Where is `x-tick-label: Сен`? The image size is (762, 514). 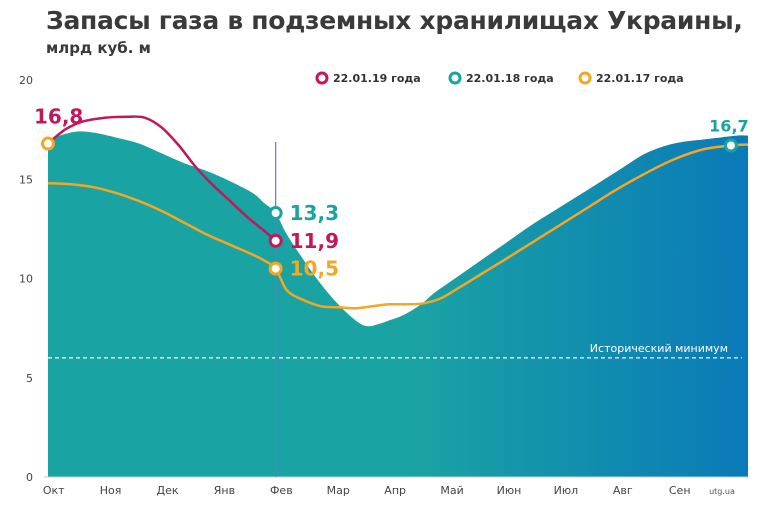
x-tick-label: Сен is located at coordinates (680, 490).